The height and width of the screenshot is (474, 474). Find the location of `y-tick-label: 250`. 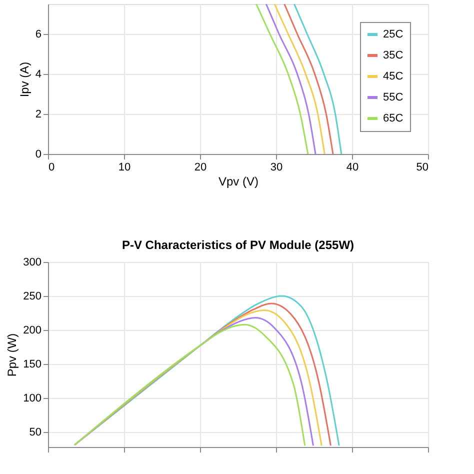

y-tick-label: 250 is located at coordinates (32, 296).